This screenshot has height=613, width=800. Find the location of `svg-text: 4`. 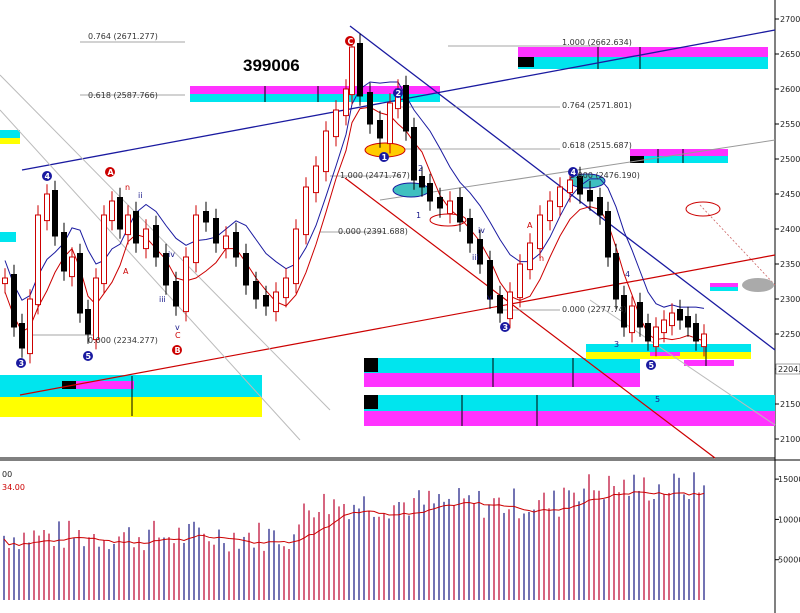

svg-text: 4 is located at coordinates (48, 176).